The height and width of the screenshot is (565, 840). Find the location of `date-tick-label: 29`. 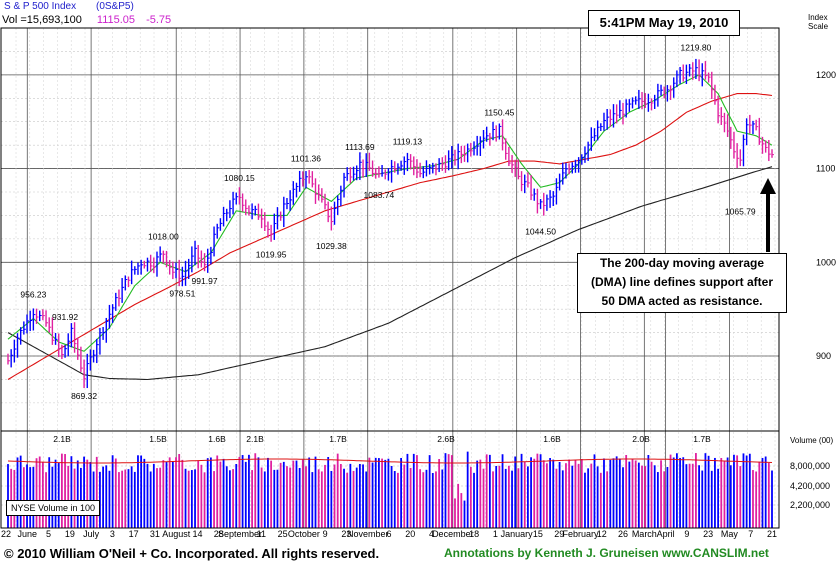

date-tick-label: 29 is located at coordinates (559, 534).